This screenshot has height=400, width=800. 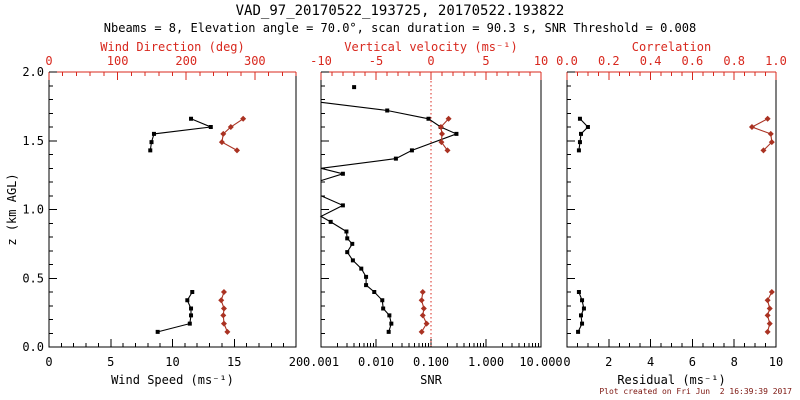 What do you see at coordinates (296, 362) in the screenshot?
I see `svg-text: 20` at bounding box center [296, 362].